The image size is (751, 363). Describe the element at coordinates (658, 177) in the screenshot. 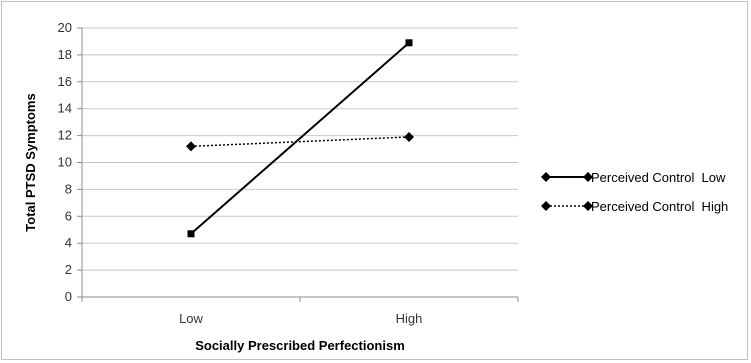

I see `legend-label: Perceived Control Low` at that location.